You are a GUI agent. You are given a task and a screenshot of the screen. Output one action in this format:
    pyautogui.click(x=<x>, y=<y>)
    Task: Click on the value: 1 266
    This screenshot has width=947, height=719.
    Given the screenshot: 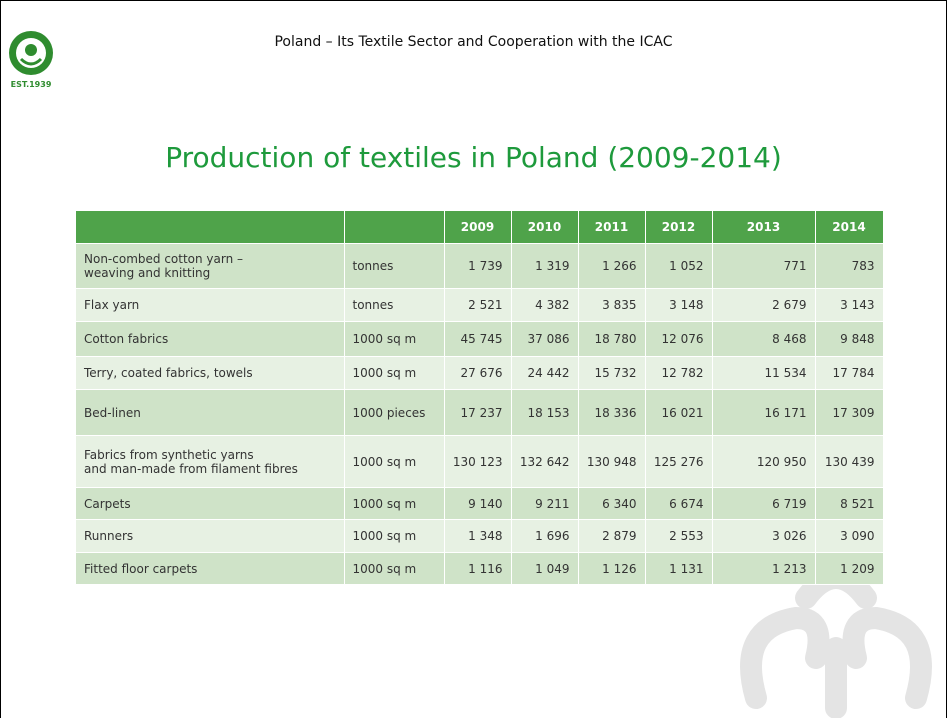 What is the action you would take?
    pyautogui.click(x=612, y=266)
    